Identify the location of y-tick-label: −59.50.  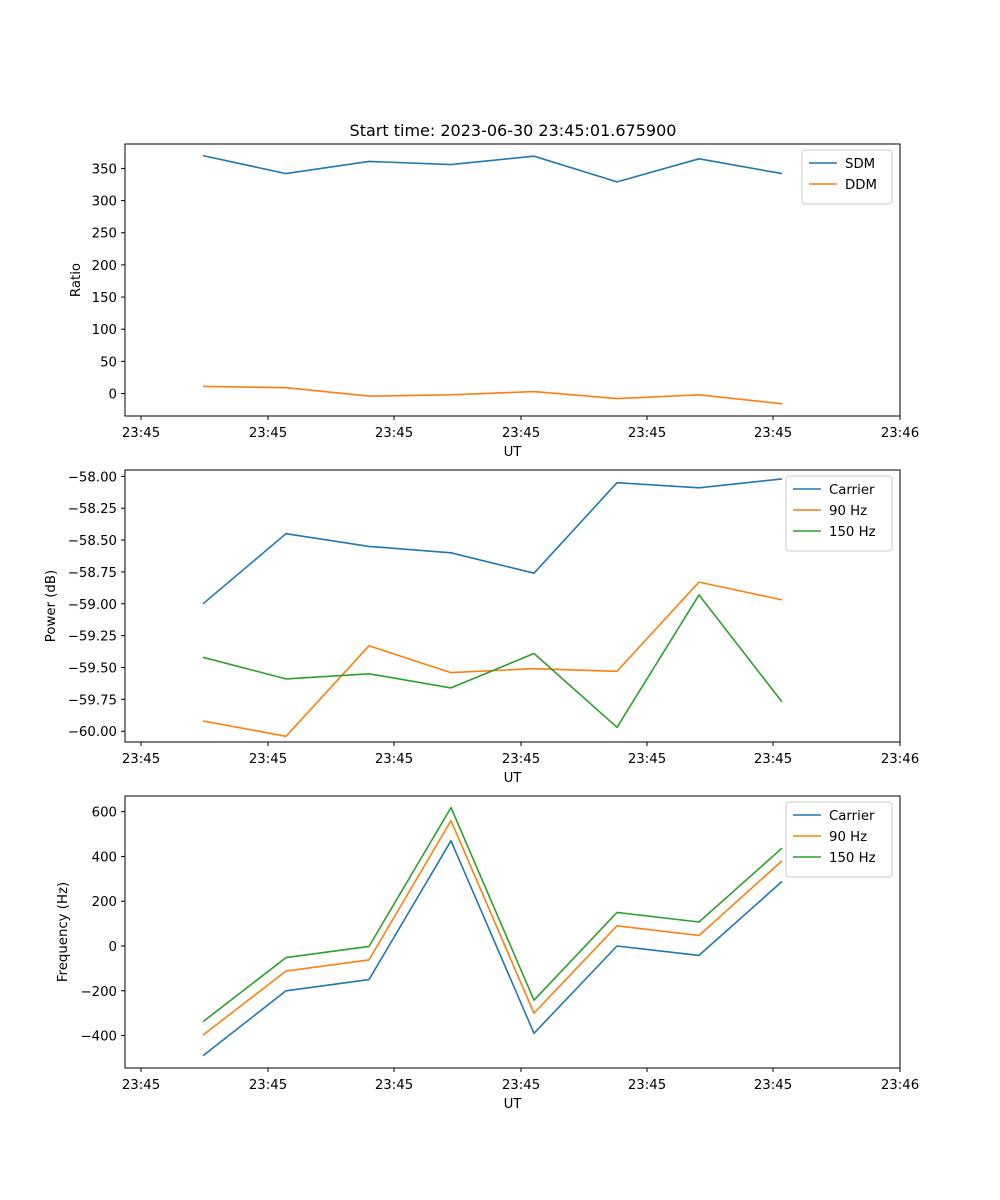
(92, 668).